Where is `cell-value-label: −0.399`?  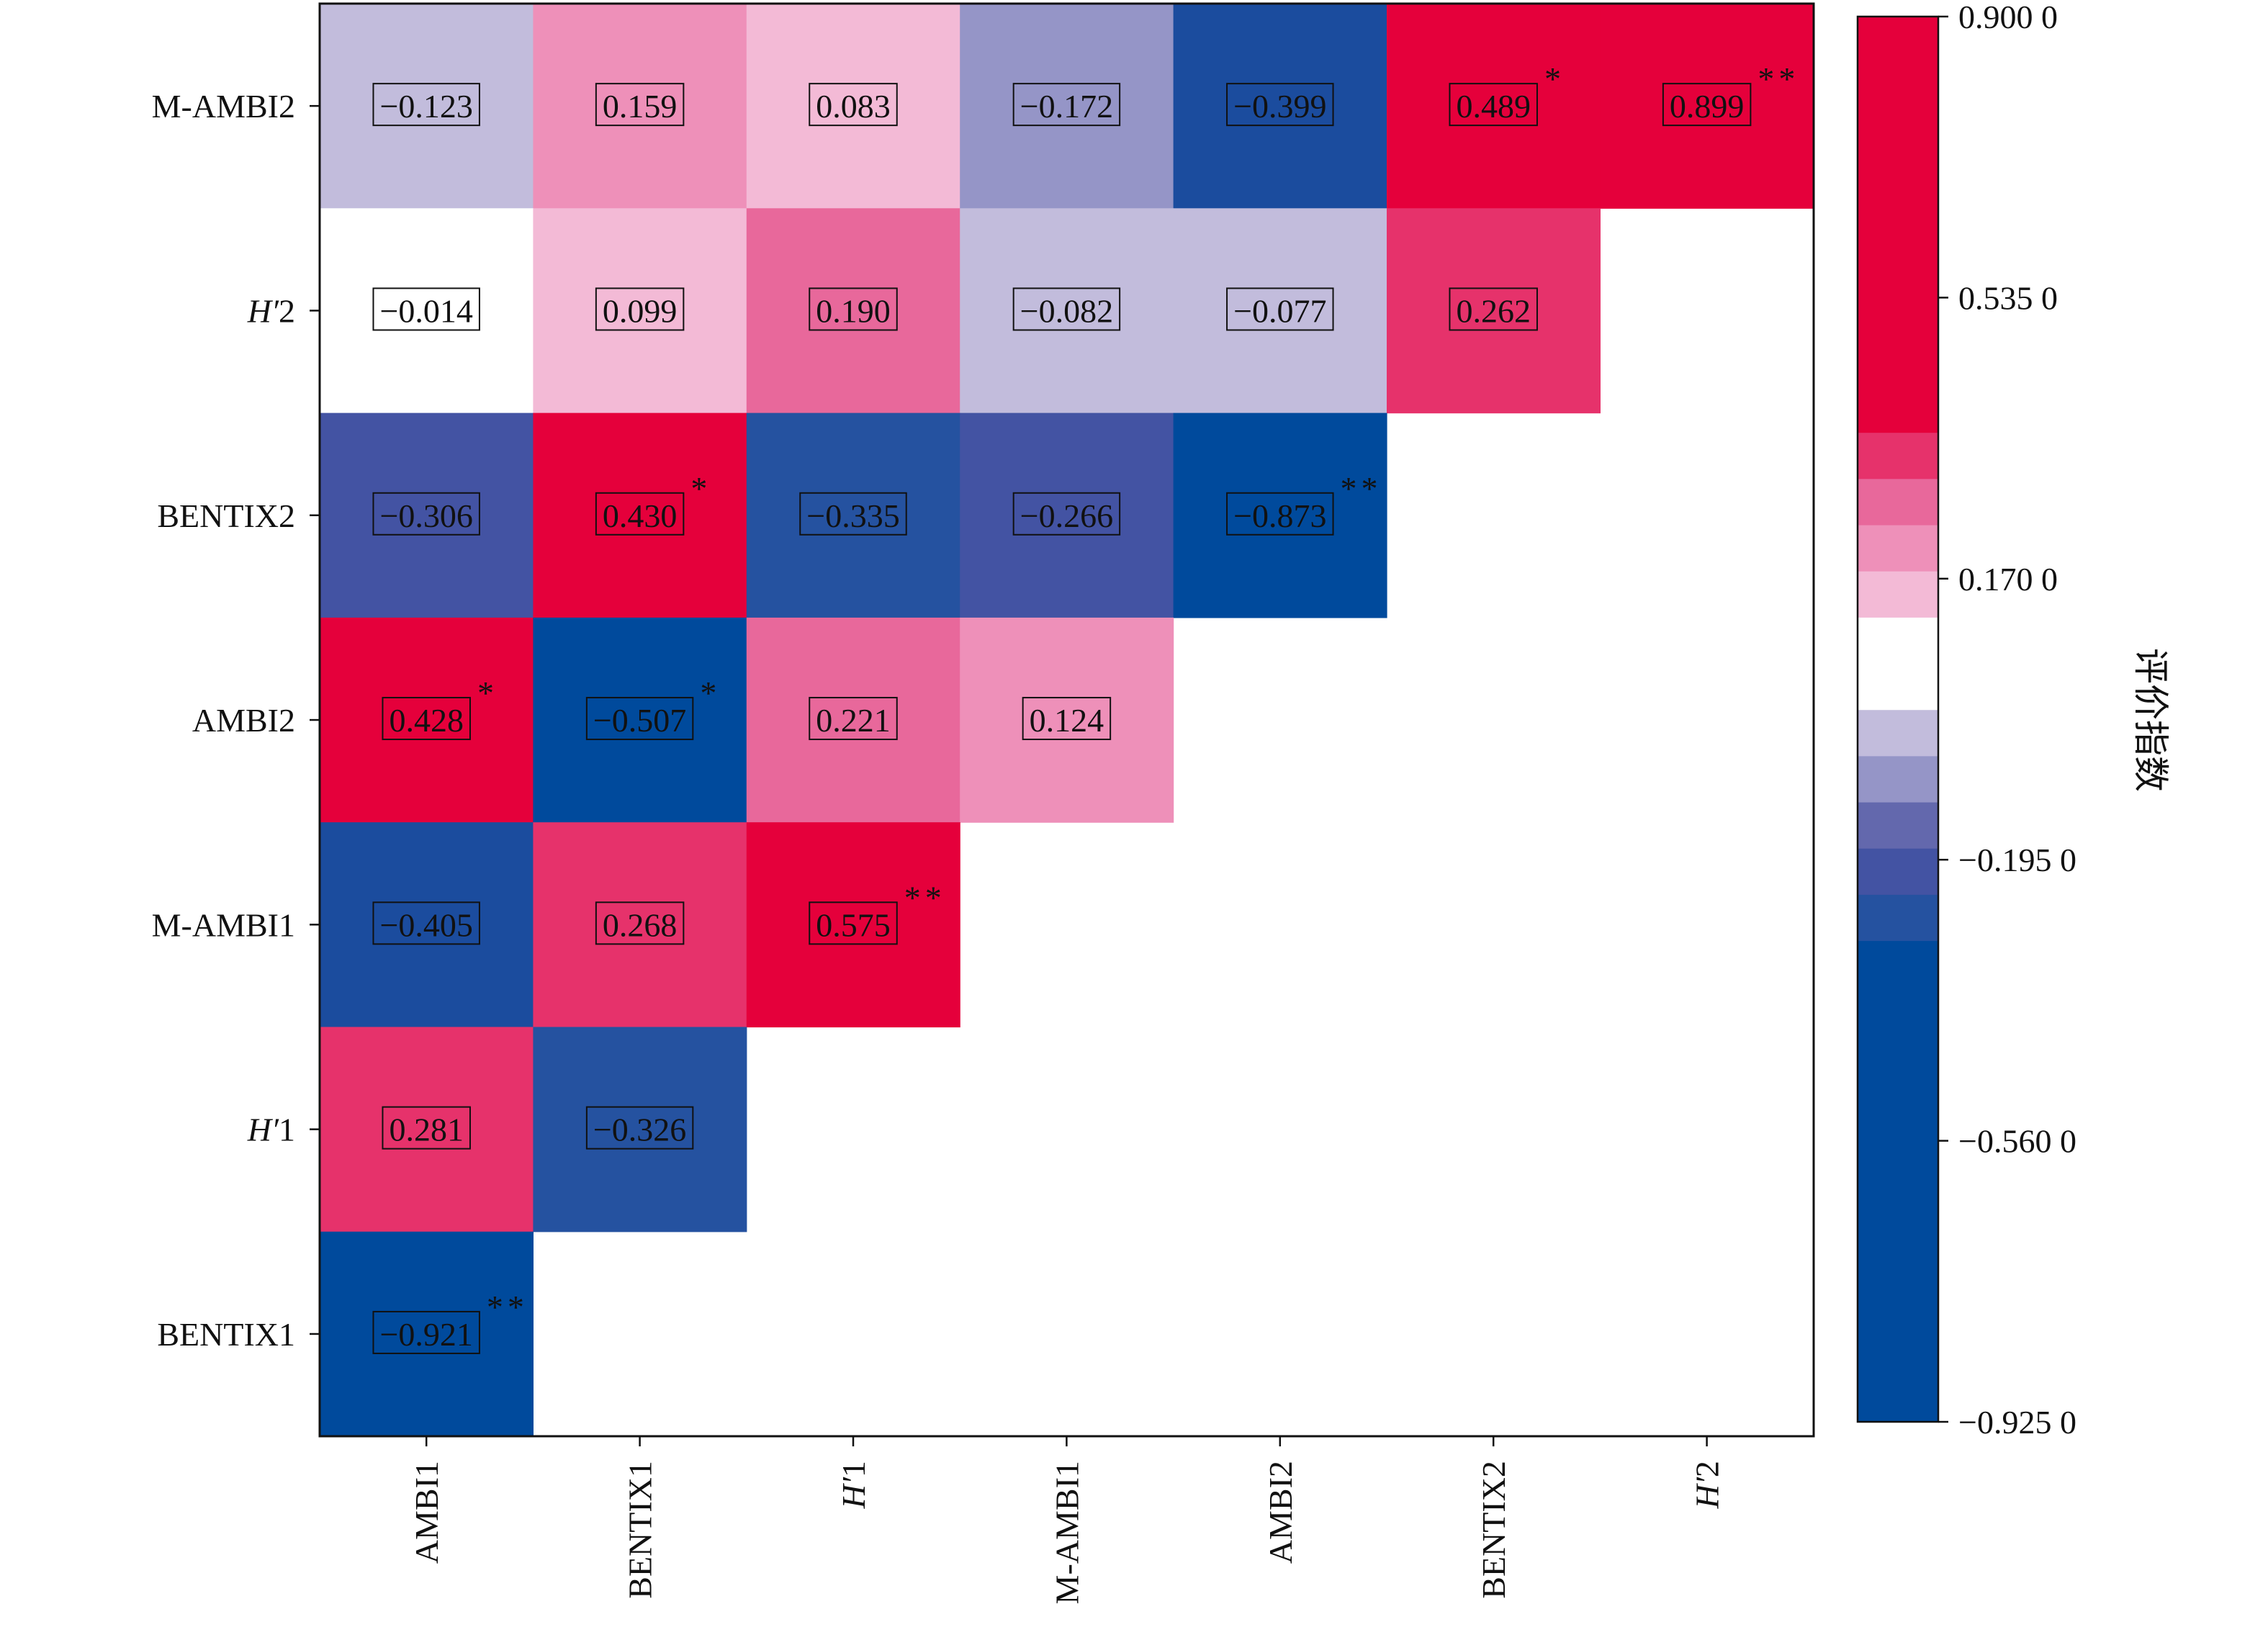
cell-value-label: −0.399 is located at coordinates (1279, 107).